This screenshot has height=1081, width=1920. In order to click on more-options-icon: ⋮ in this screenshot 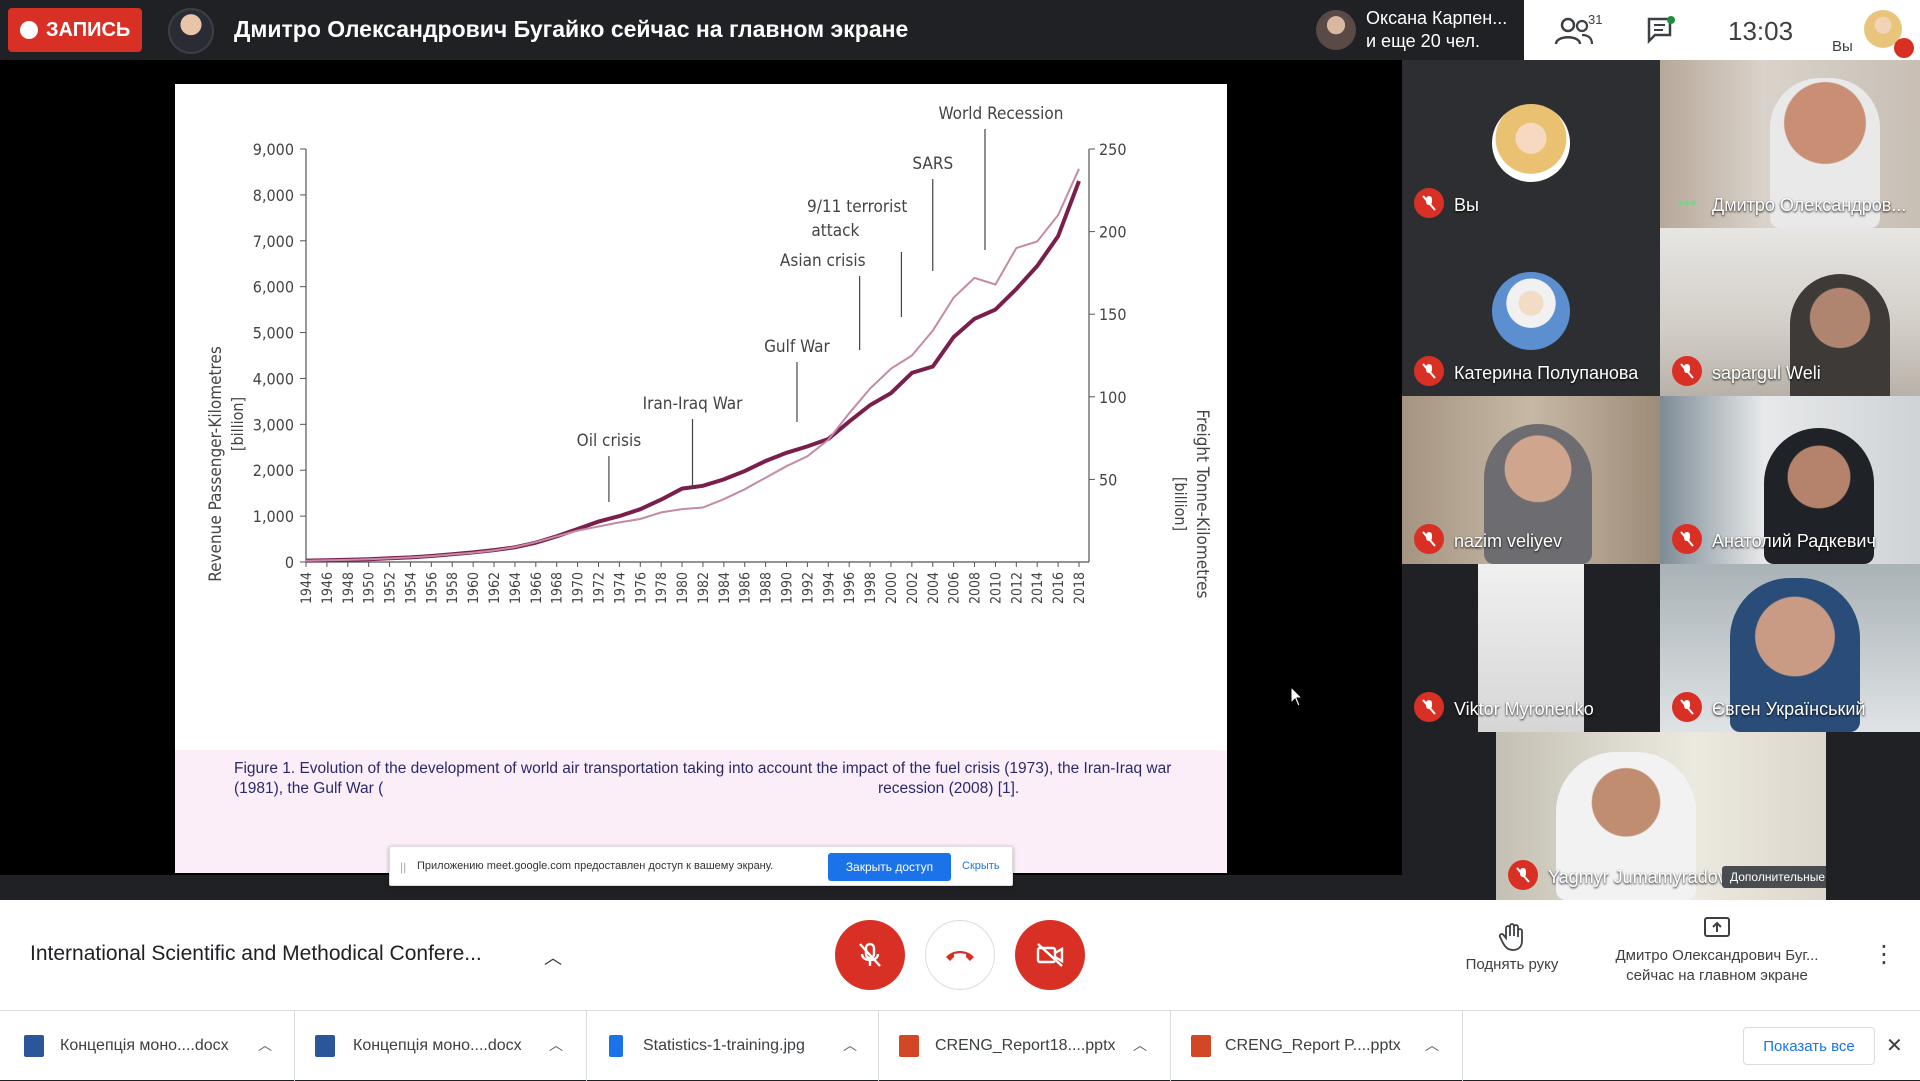, I will do `click(1884, 954)`.